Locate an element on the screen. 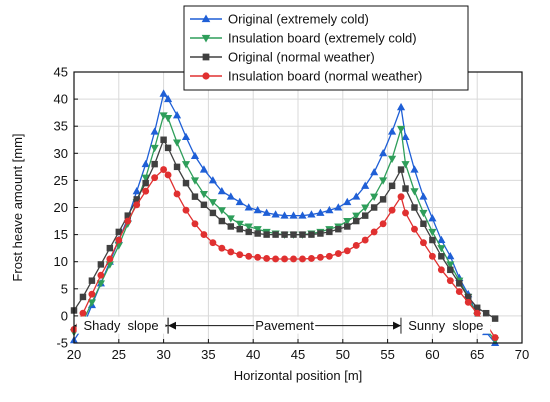 The width and height of the screenshot is (550, 402). region-annotation: Pavement is located at coordinates (285, 325).